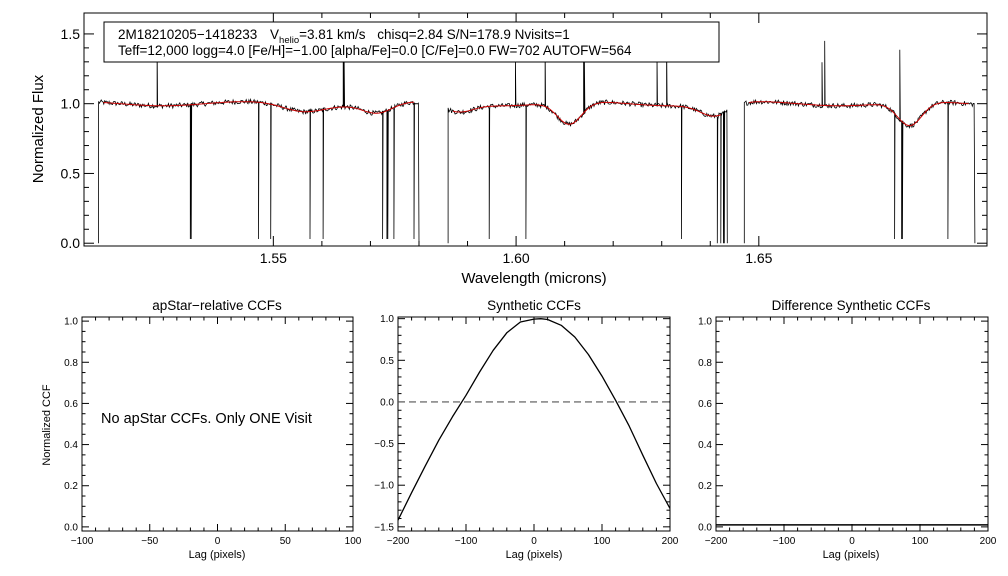 This screenshot has width=1008, height=576. What do you see at coordinates (71, 404) in the screenshot?
I see `apstar-ccf-ytick-label: 0.6` at bounding box center [71, 404].